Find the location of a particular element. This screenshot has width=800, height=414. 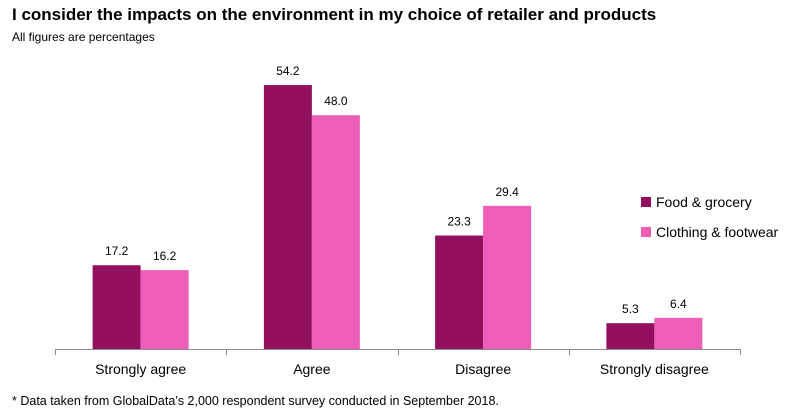

legend-label-clothing-footwear: Clothing & footwear is located at coordinates (717, 232).